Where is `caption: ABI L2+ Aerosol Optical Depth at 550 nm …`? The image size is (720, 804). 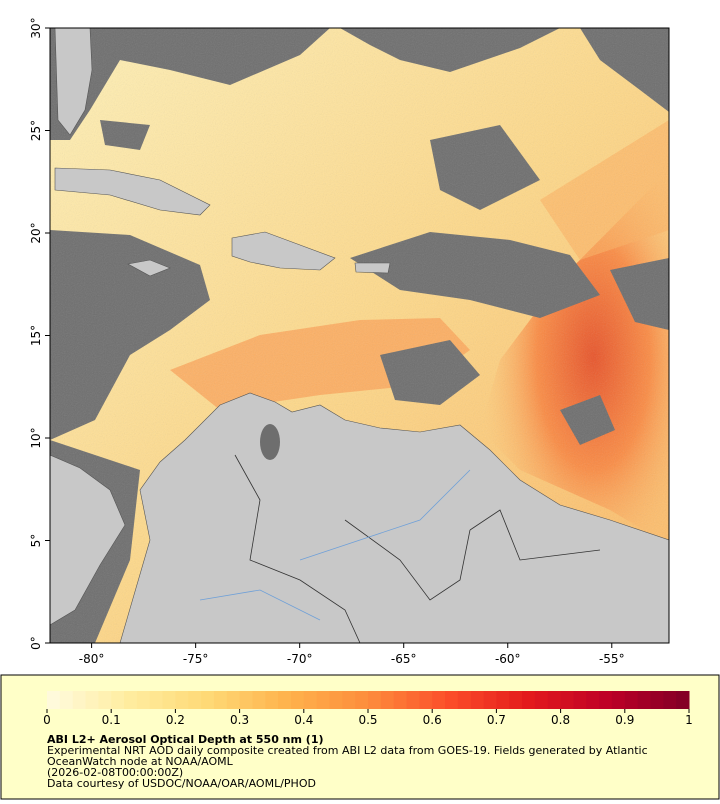
caption: ABI L2+ Aerosol Optical Depth at 550 nm … is located at coordinates (347, 761).